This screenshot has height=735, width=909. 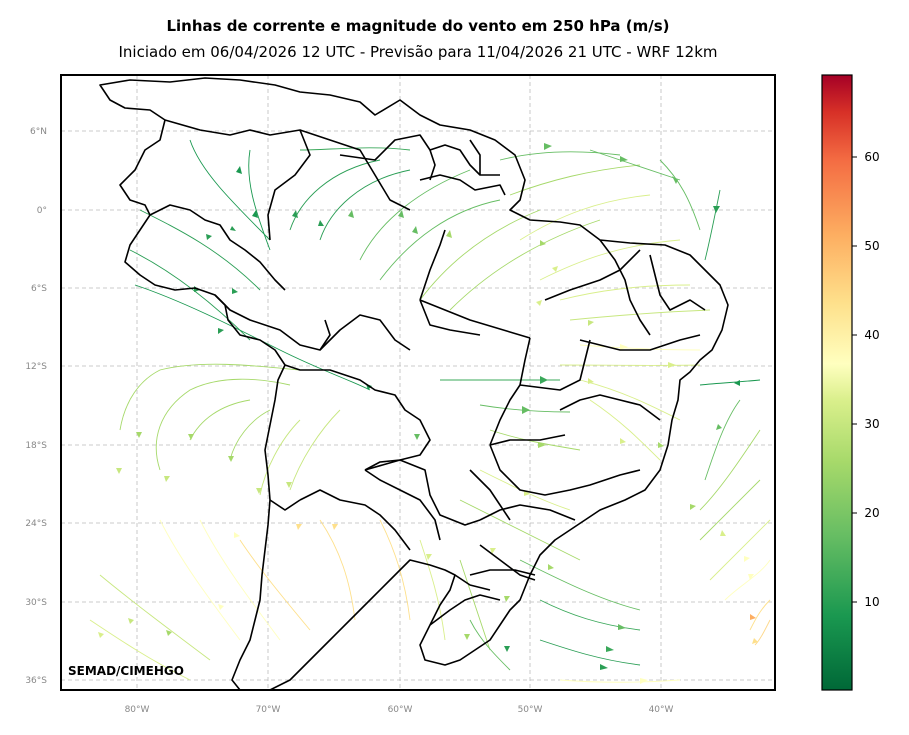 I want to click on lat-label: 24°S, so click(x=36, y=524).